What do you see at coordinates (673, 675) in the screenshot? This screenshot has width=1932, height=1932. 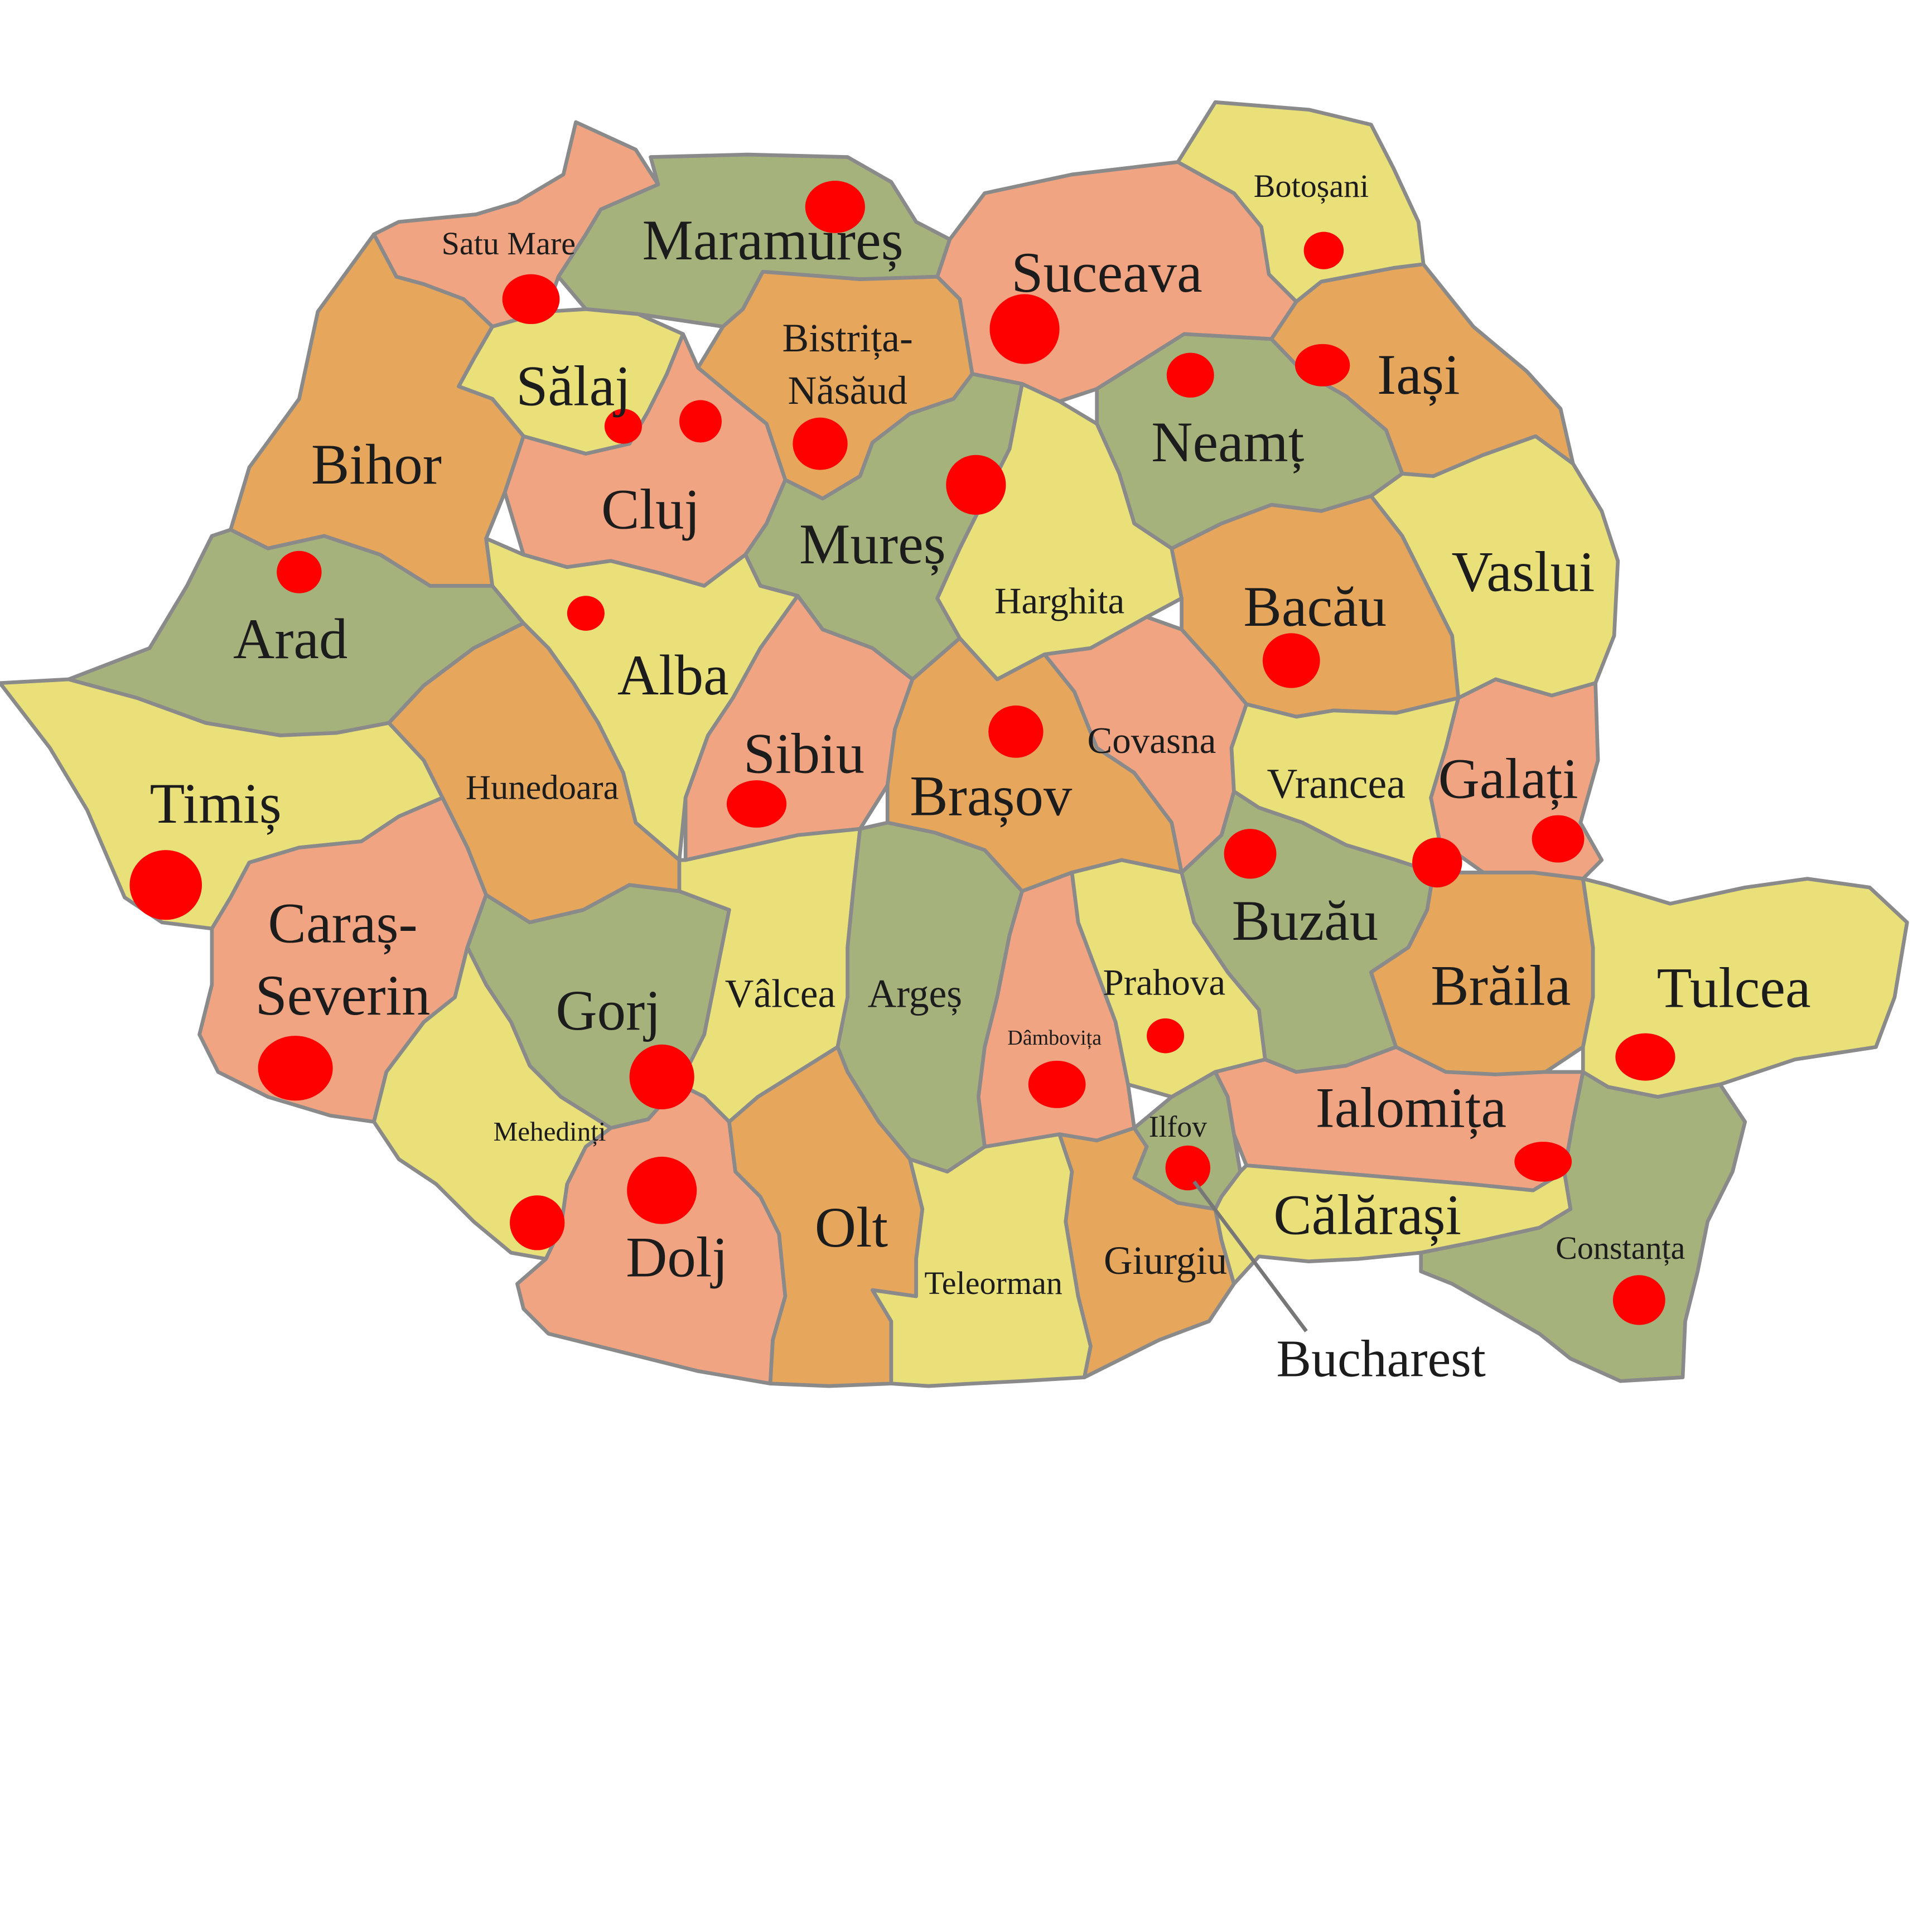 I see `county-label-alba: Alba` at bounding box center [673, 675].